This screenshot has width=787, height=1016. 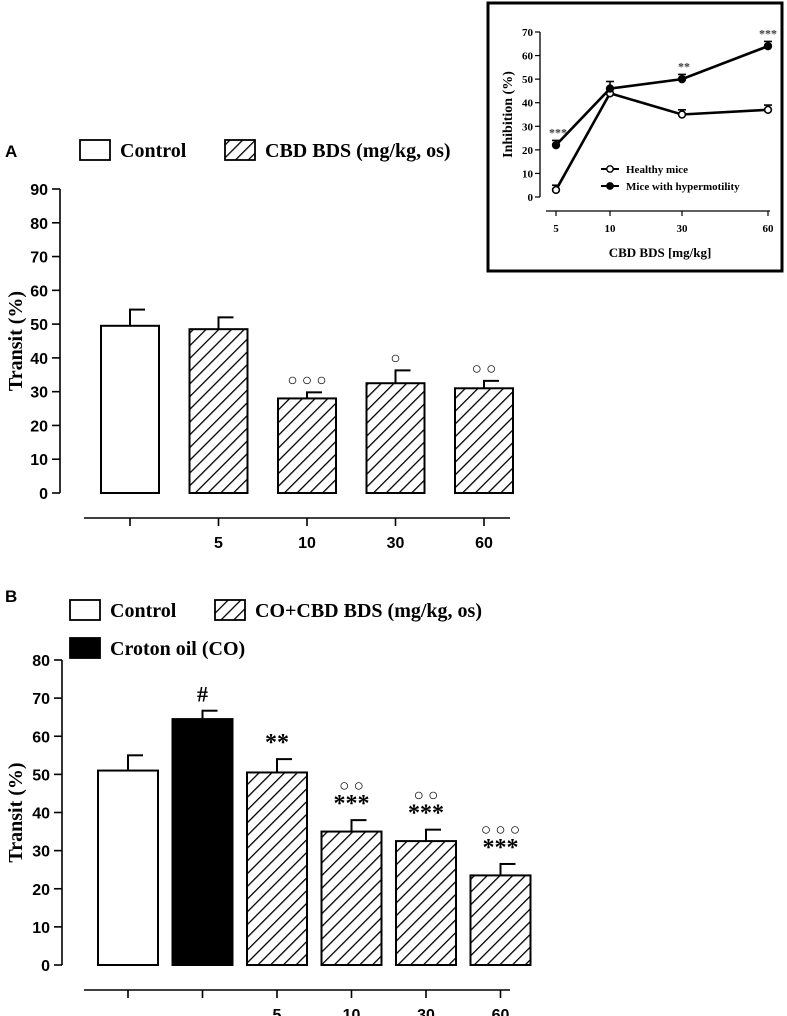 What do you see at coordinates (684, 66) in the screenshot?
I see `inset-significance-marker: **` at bounding box center [684, 66].